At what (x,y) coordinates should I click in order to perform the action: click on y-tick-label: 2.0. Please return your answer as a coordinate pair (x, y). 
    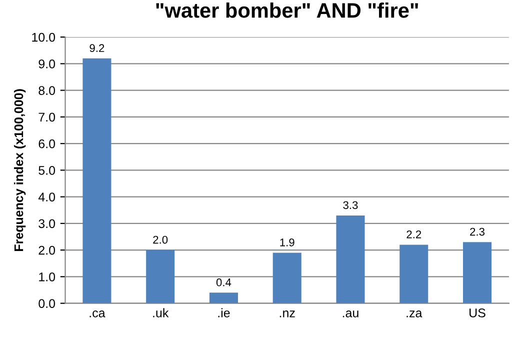
    Looking at the image, I should click on (47, 250).